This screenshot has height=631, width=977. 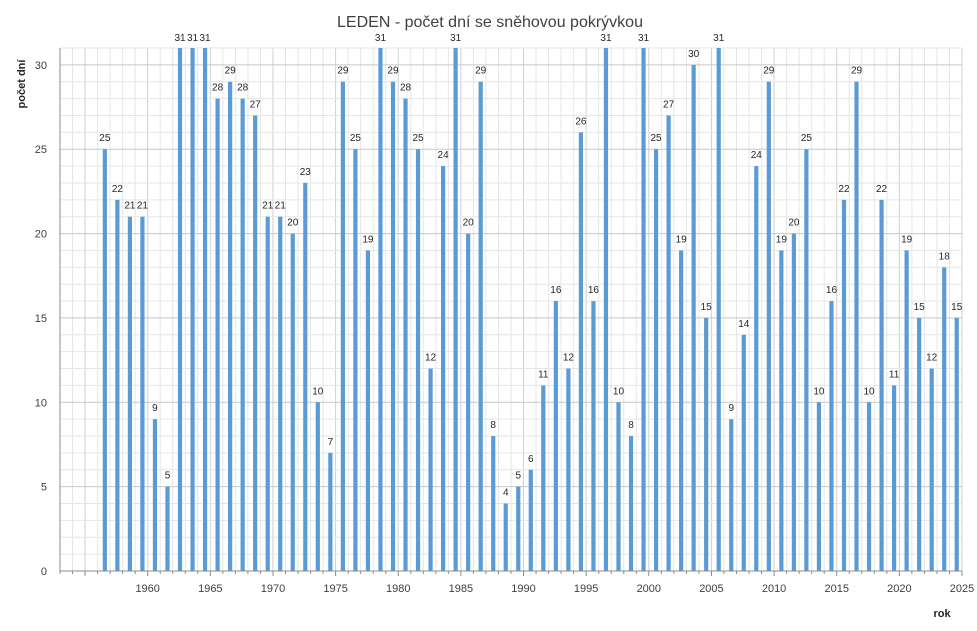 I want to click on data-label: 23, so click(x=306, y=172).